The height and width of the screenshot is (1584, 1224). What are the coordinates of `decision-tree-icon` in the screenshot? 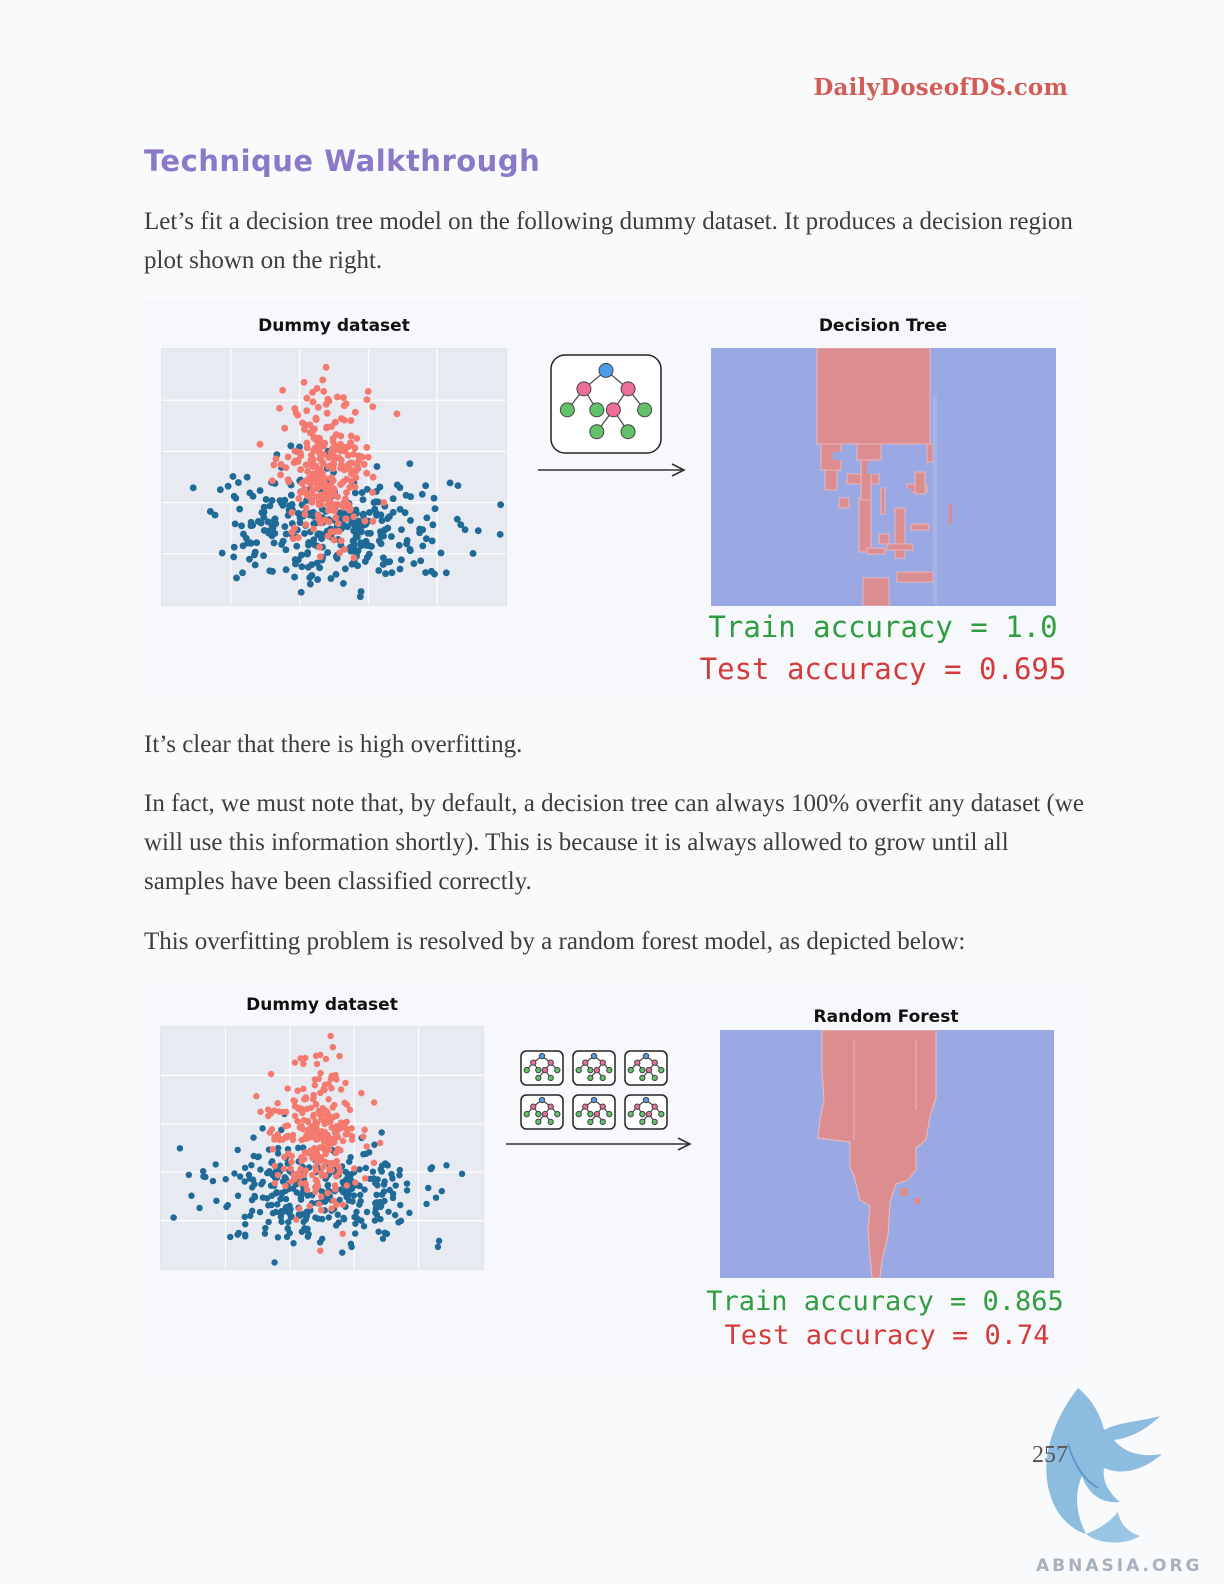 It's located at (606, 404).